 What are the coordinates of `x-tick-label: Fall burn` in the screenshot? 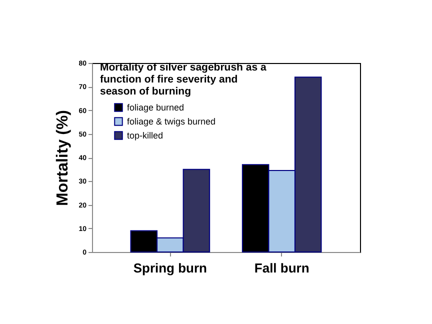 It's located at (282, 268).